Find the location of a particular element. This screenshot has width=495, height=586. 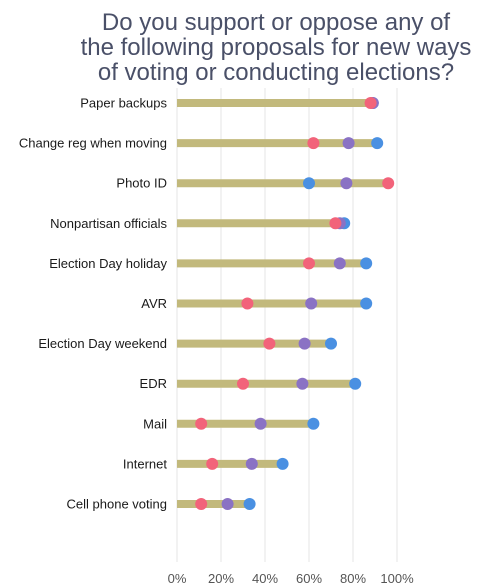

x-tick-label-100: 100% is located at coordinates (397, 578).